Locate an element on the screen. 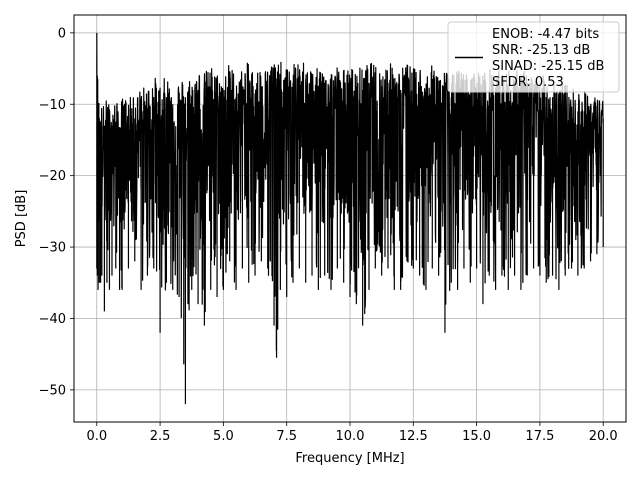 Image resolution: width=640 pixels, height=480 pixels. y-axis-label: PSD [dB] is located at coordinates (21, 219).